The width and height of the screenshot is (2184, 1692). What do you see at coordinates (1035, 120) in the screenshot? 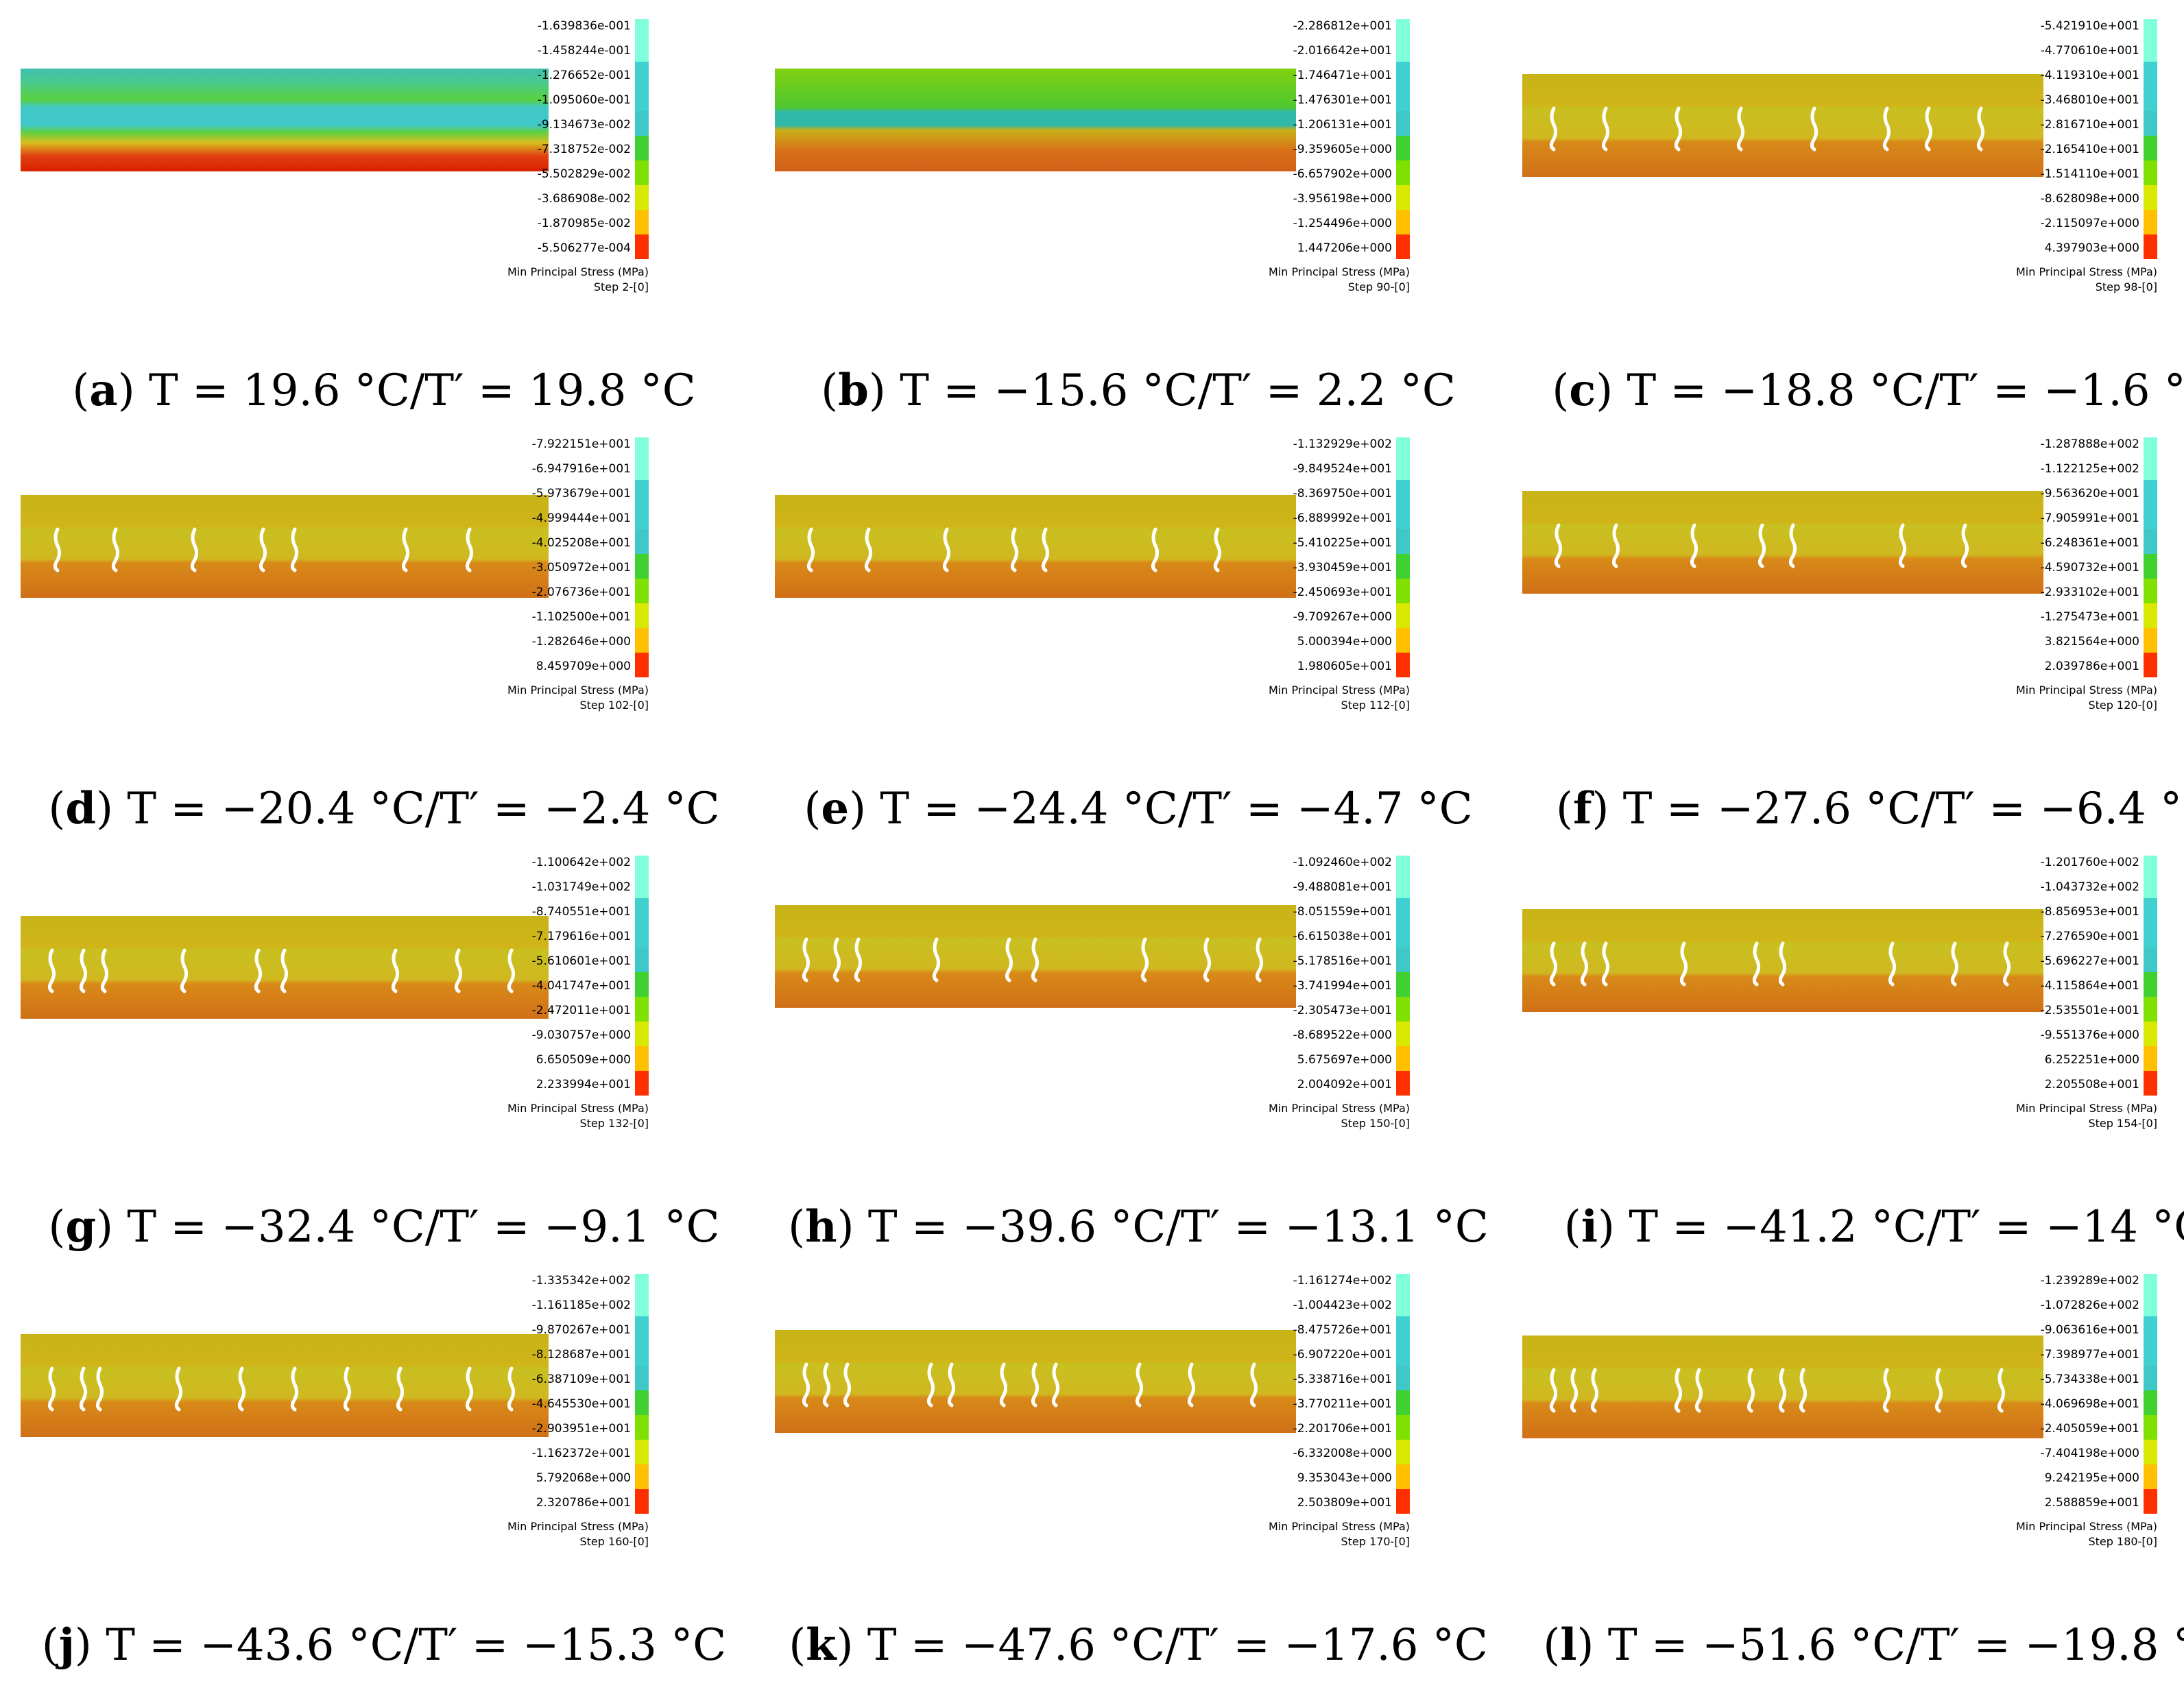
I see `stress-contour-b` at bounding box center [1035, 120].